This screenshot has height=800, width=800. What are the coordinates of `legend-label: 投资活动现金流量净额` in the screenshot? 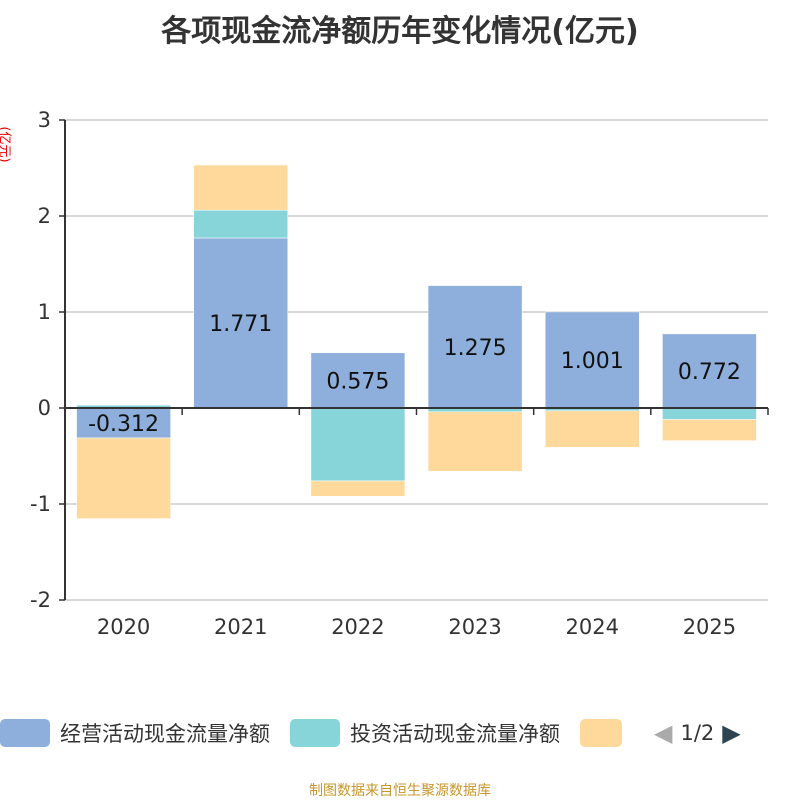 It's located at (455, 734).